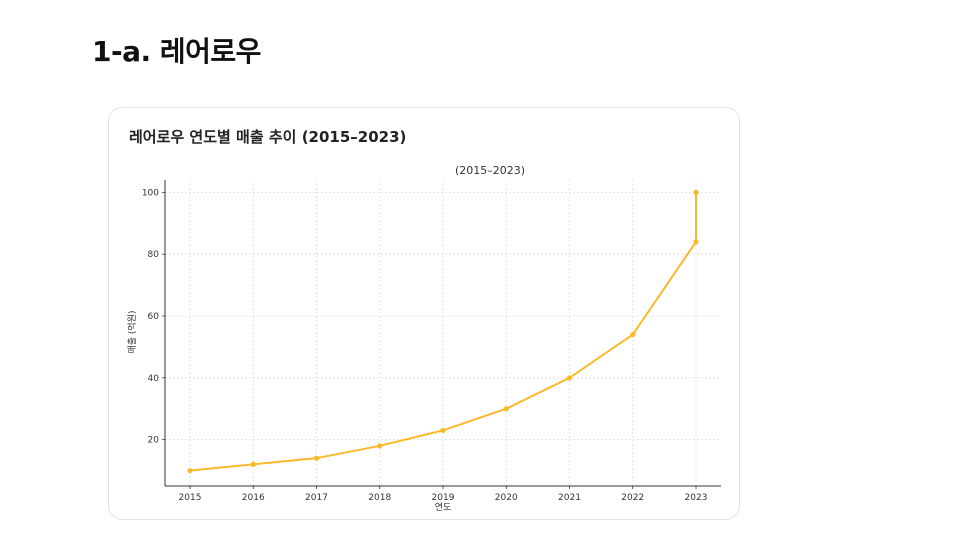 This screenshot has width=960, height=540. What do you see at coordinates (154, 317) in the screenshot?
I see `y-tick-label: 60` at bounding box center [154, 317].